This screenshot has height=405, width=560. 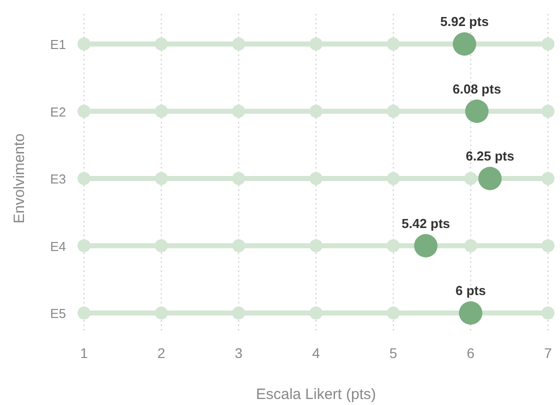 What do you see at coordinates (477, 88) in the screenshot?
I see `data-label: 6.08 pts` at bounding box center [477, 88].